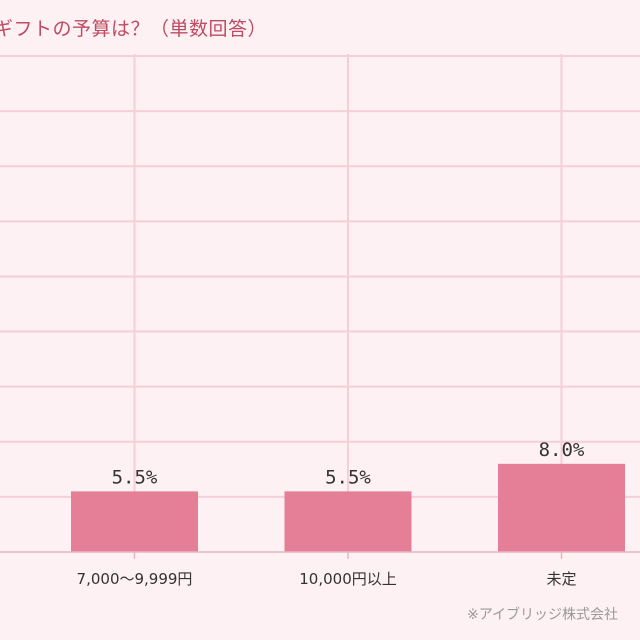 The height and width of the screenshot is (640, 640). I want to click on chart-title: ギフトの予算は？（単数回答）, so click(134, 29).